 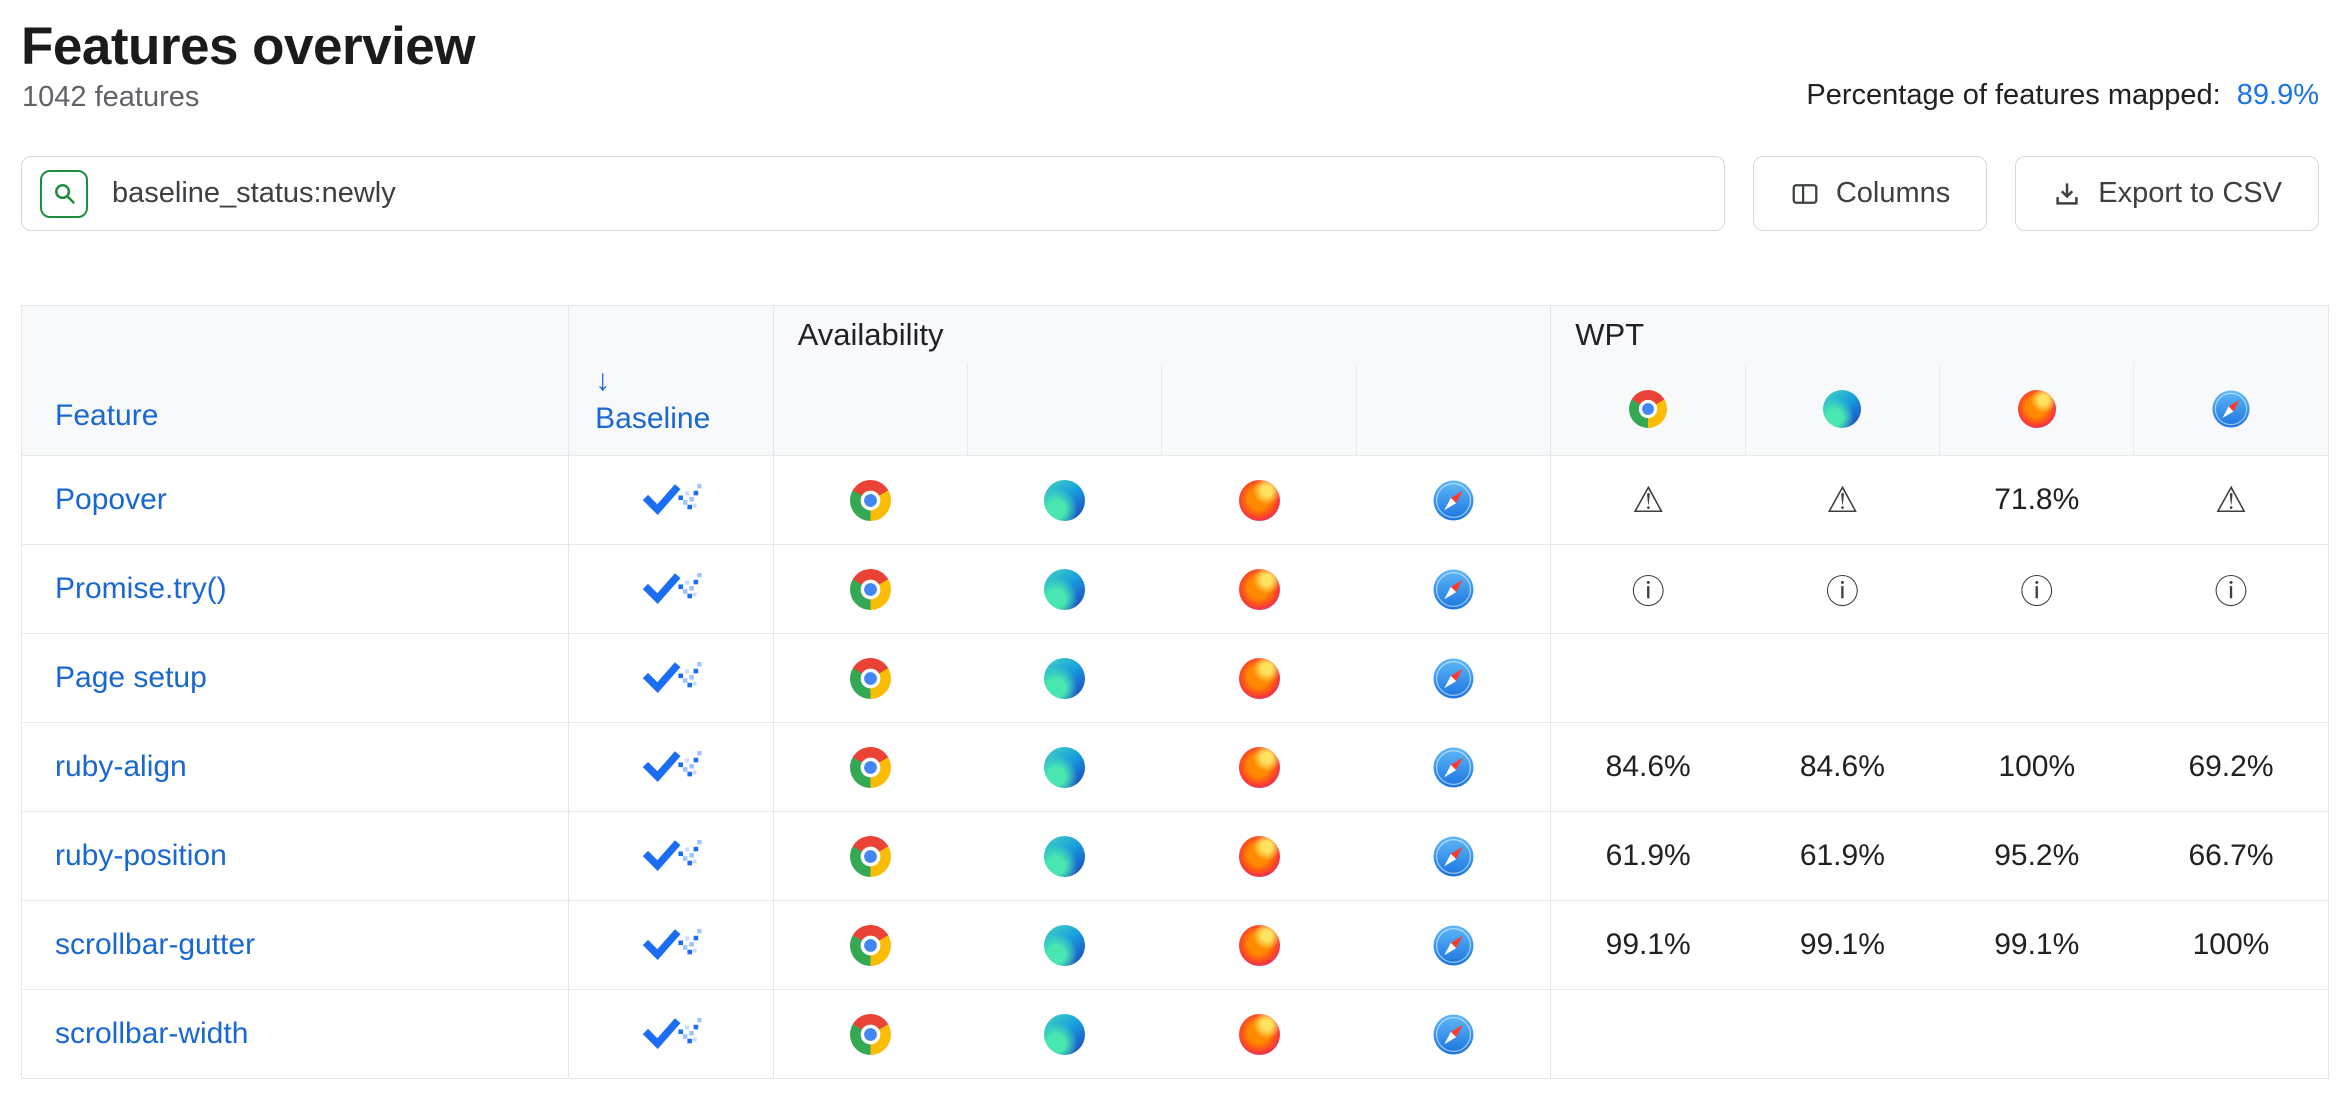 I want to click on feature-link: scrollbar-gutter, so click(x=155, y=944).